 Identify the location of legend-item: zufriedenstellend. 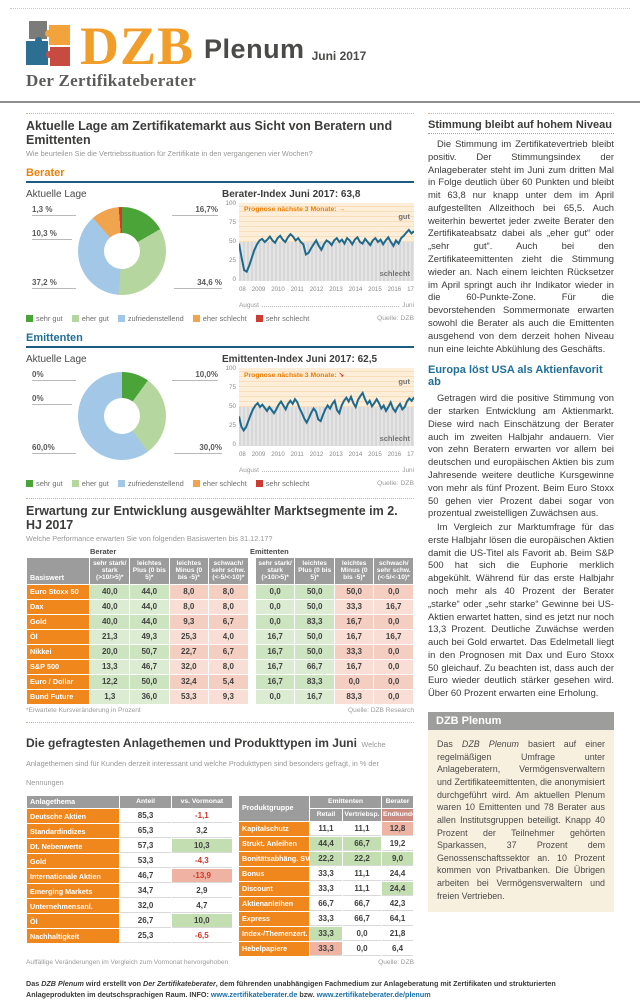
(150, 483).